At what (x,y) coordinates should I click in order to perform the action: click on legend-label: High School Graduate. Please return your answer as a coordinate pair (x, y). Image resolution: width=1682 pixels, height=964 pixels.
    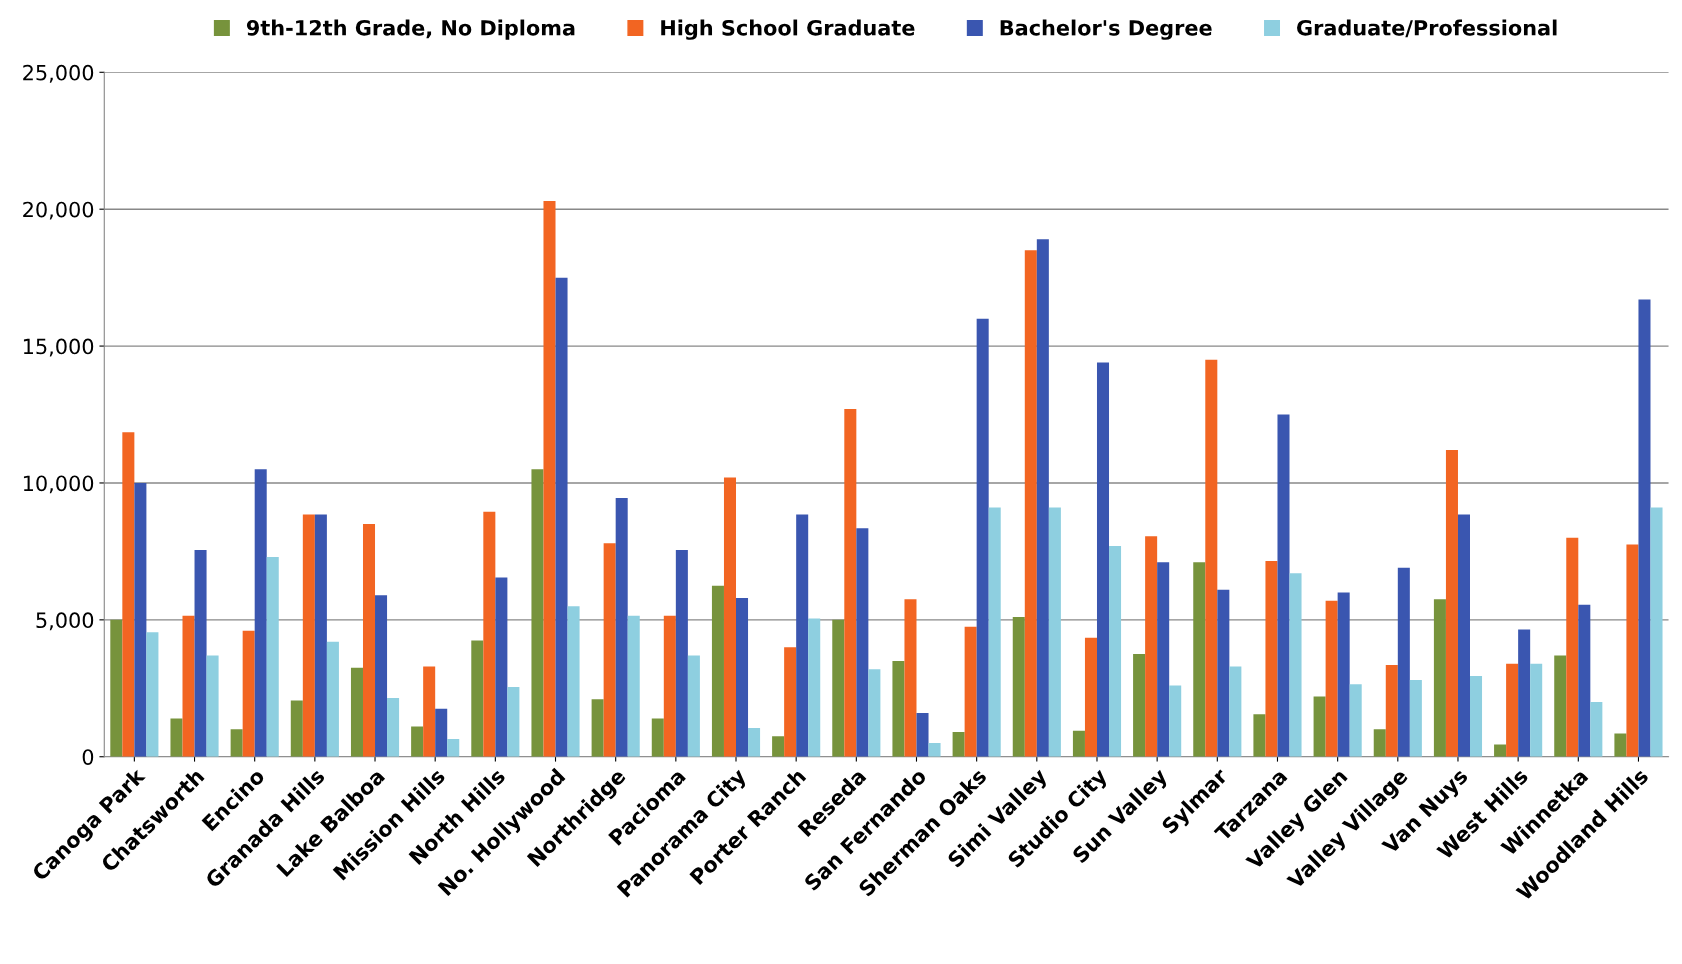
    Looking at the image, I should click on (788, 29).